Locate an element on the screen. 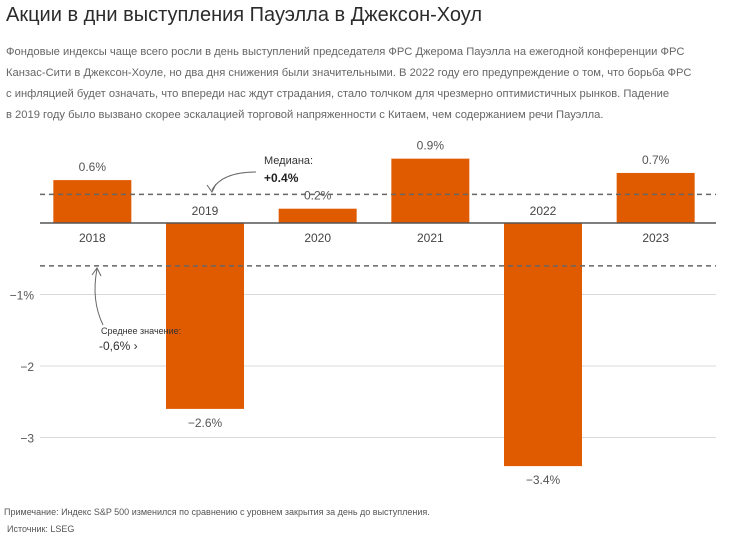 This screenshot has width=743, height=536. y-tick-label: −1% is located at coordinates (22, 296).